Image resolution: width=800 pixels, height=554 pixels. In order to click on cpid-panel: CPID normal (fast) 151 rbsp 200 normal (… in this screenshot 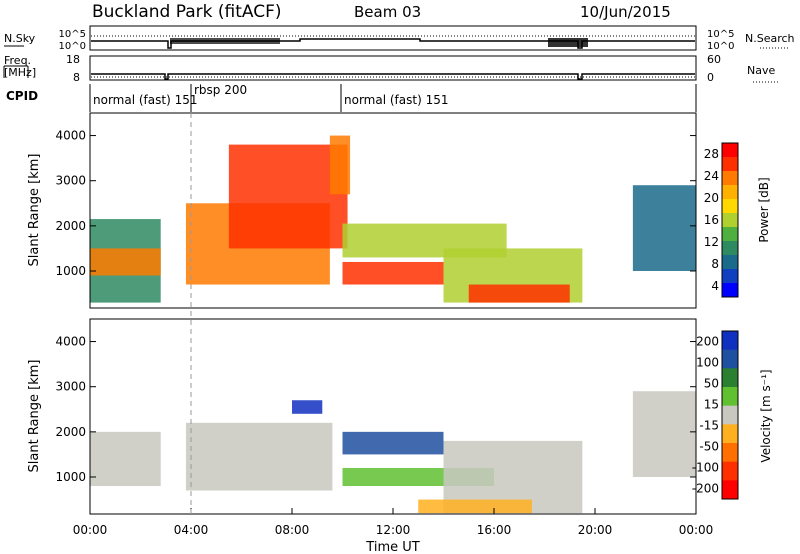, I will do `click(351, 97)`.